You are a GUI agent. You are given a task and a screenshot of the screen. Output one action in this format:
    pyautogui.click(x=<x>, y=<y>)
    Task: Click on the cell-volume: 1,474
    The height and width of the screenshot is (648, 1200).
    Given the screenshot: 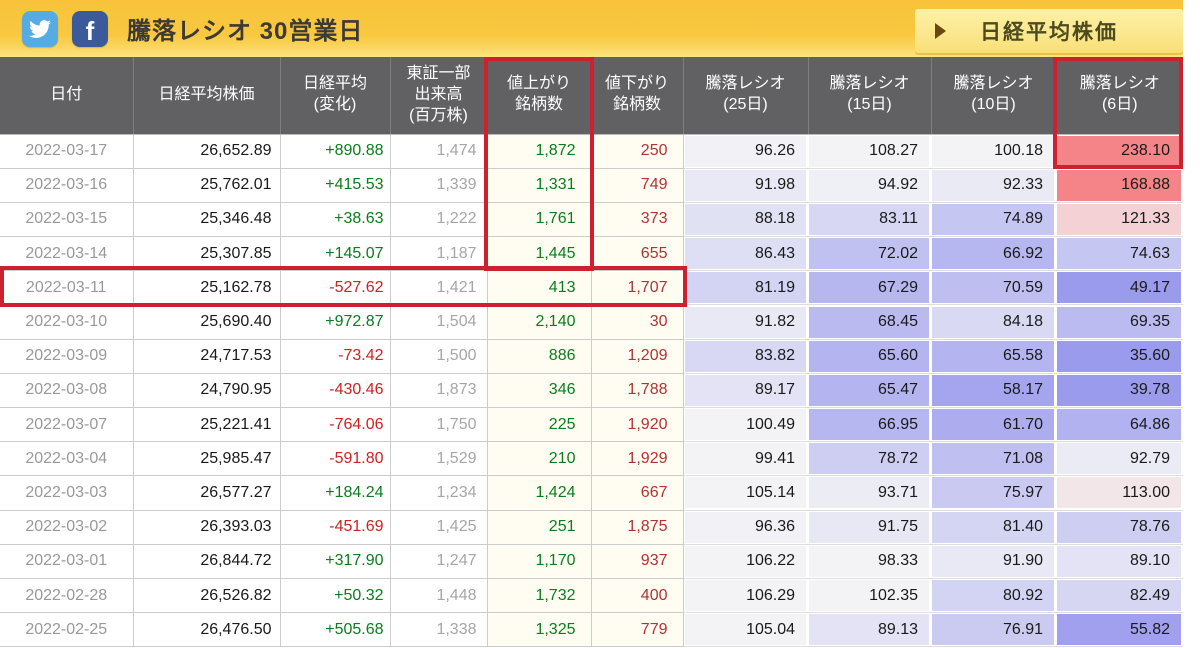 What is the action you would take?
    pyautogui.click(x=439, y=151)
    